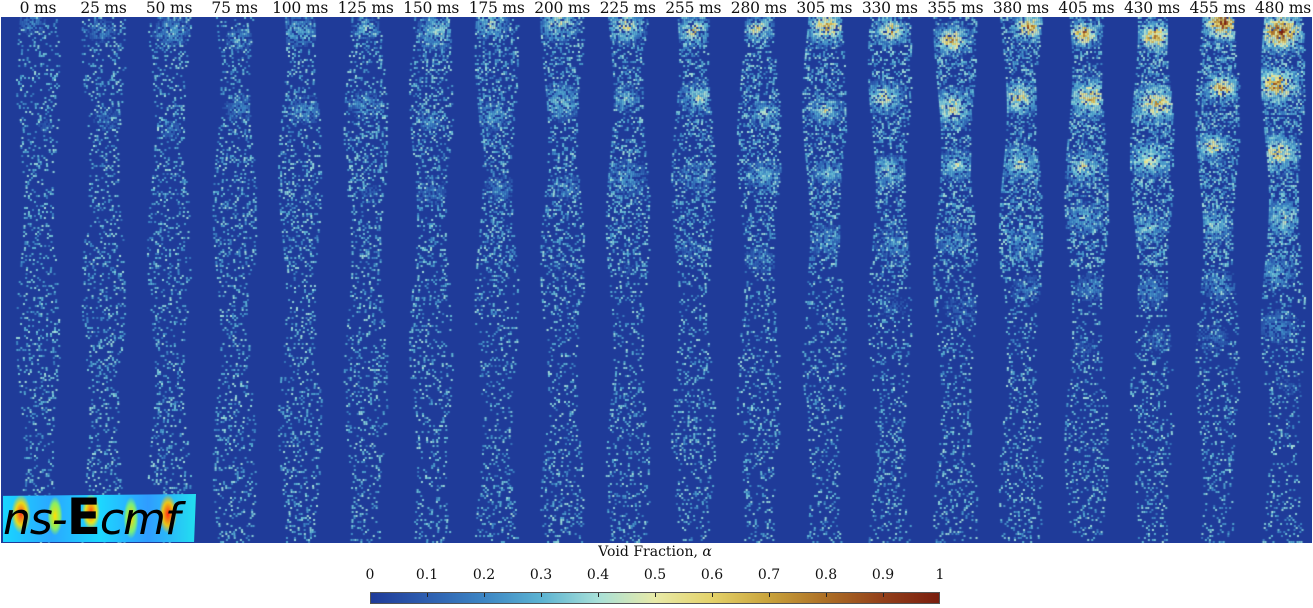 The height and width of the screenshot is (608, 1313). Describe the element at coordinates (484, 575) in the screenshot. I see `colorbar-tick-label: 0.2` at that location.